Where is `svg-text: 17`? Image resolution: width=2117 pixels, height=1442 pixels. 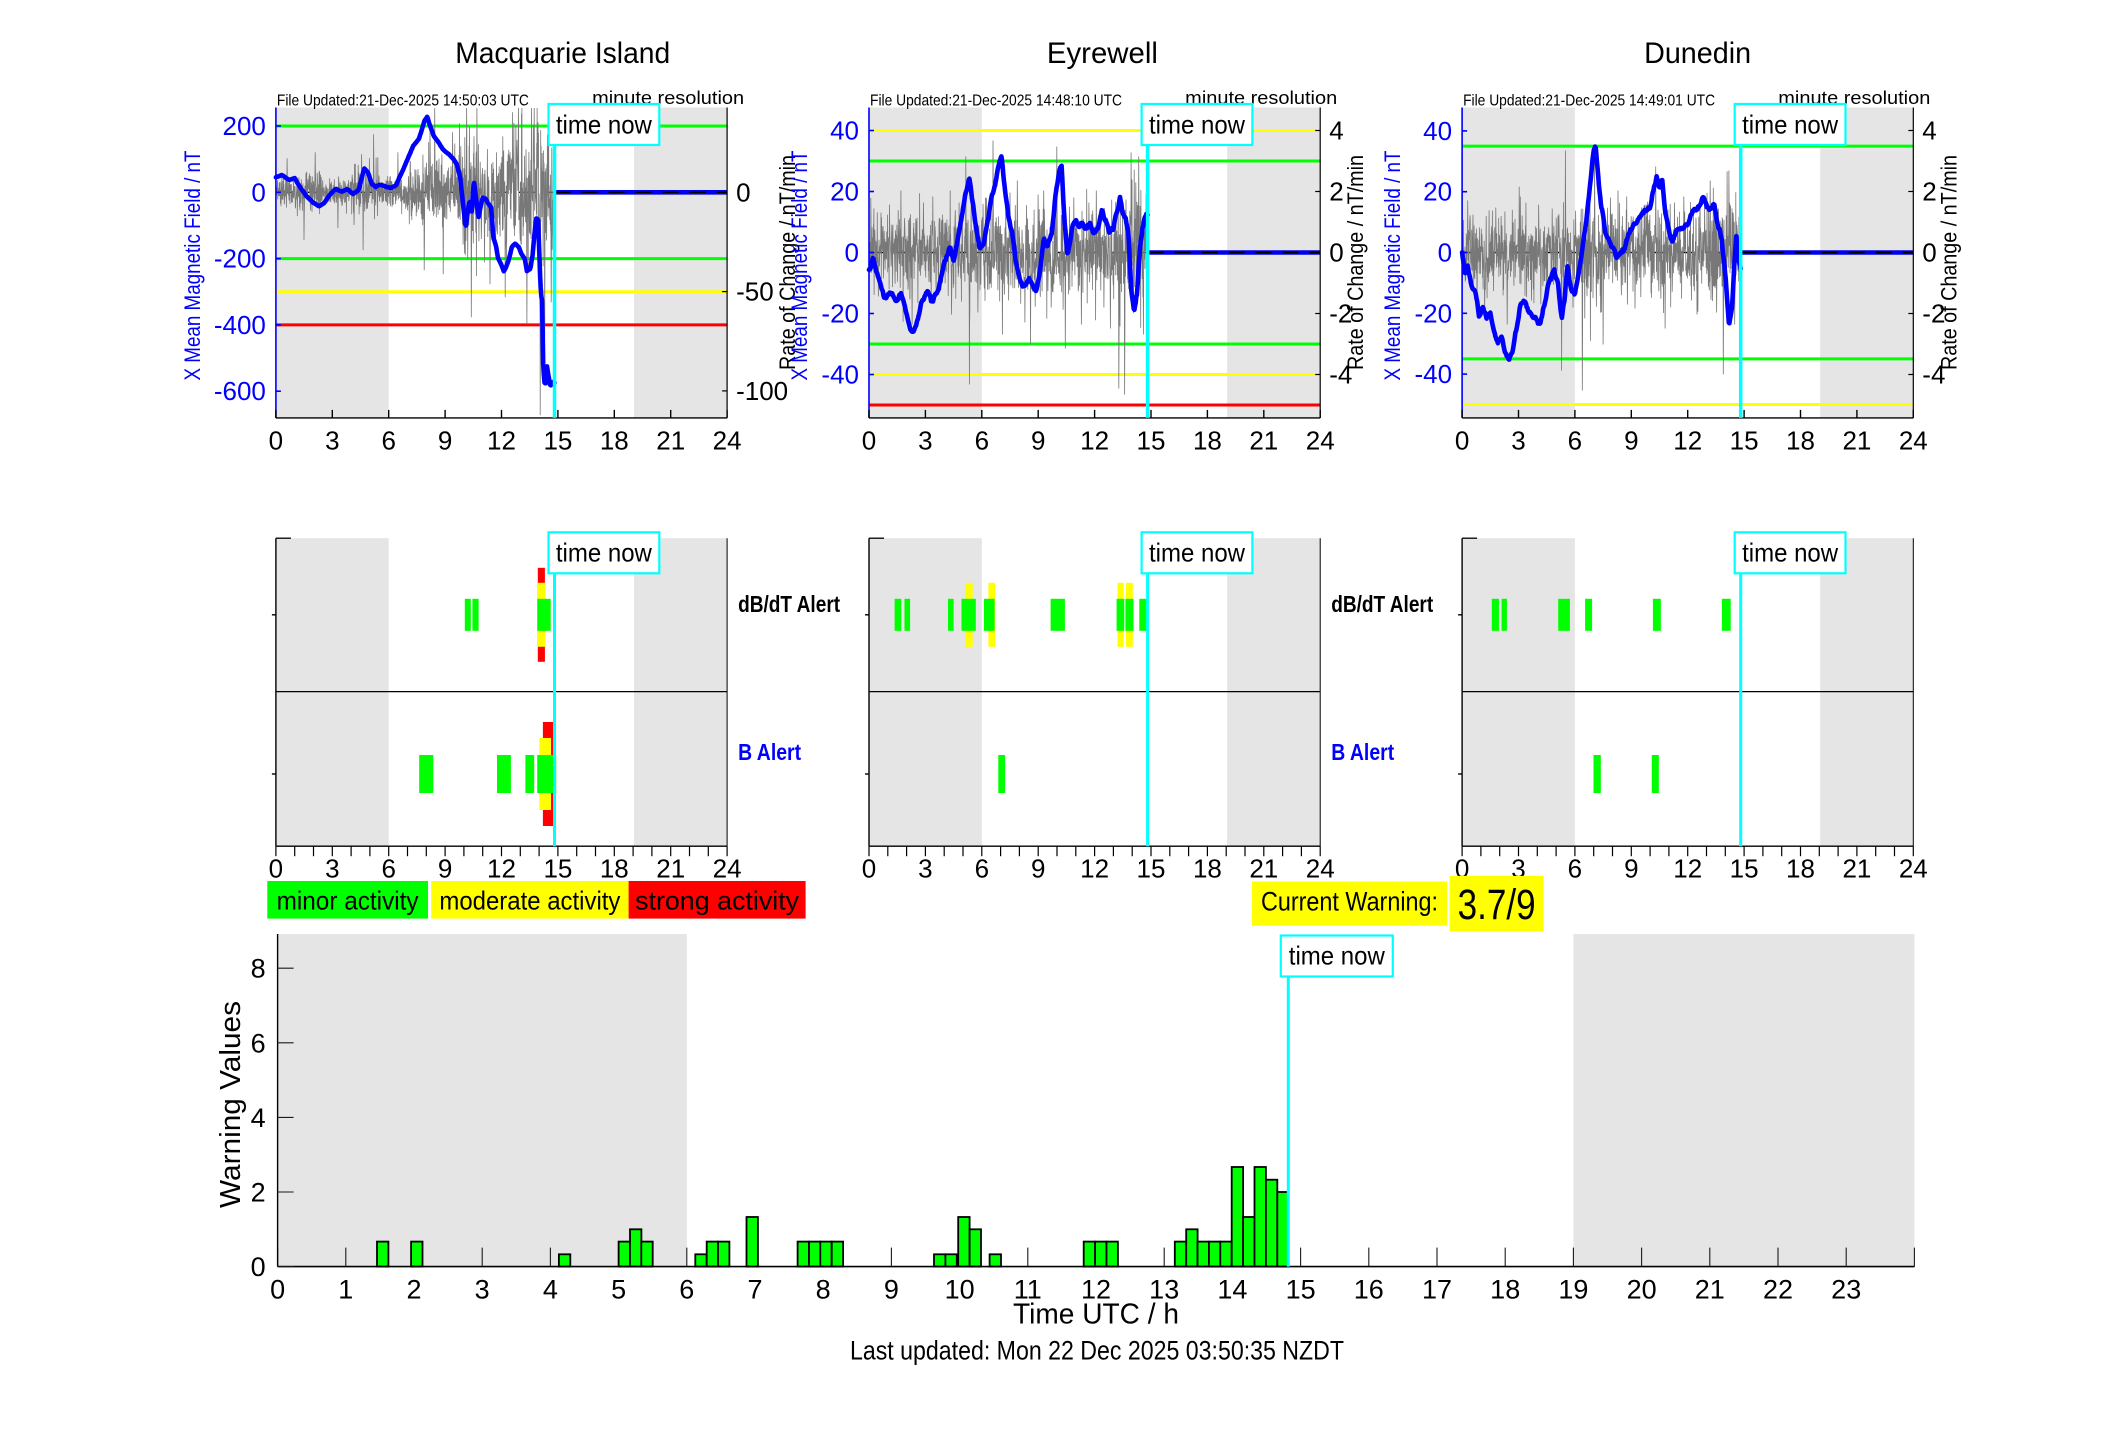
svg-text: 17 is located at coordinates (1437, 1289).